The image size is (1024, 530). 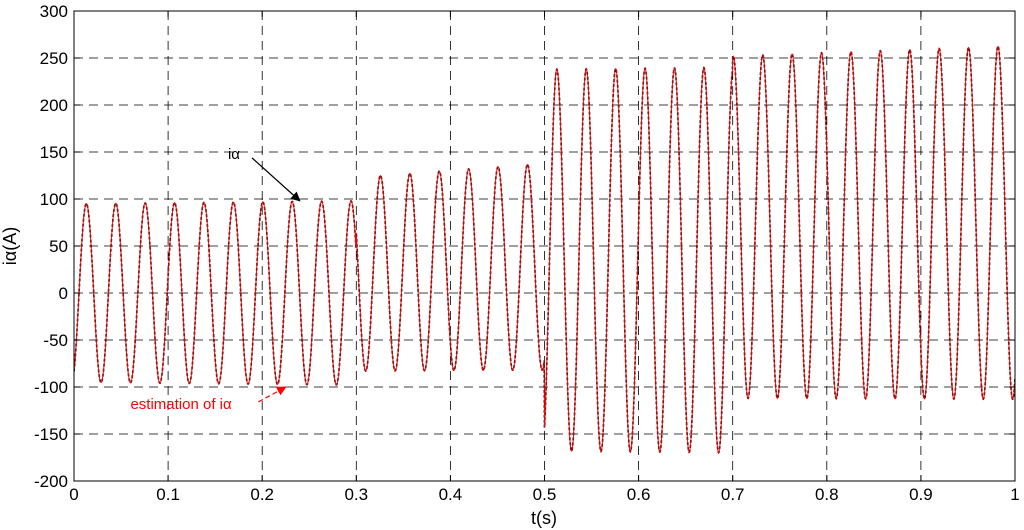 I want to click on y-tick-label: -100, so click(x=51, y=387).